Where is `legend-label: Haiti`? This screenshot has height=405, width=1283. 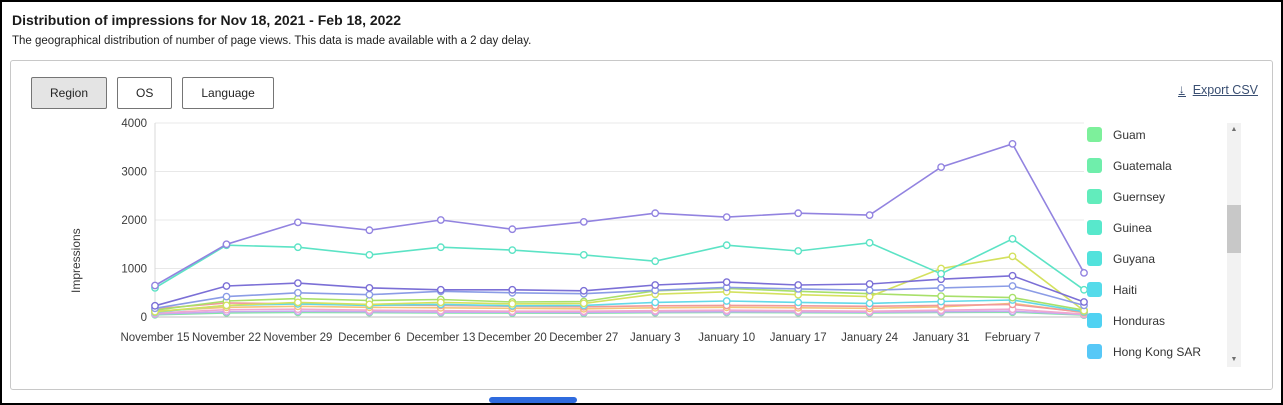
legend-label: Haiti is located at coordinates (1125, 289).